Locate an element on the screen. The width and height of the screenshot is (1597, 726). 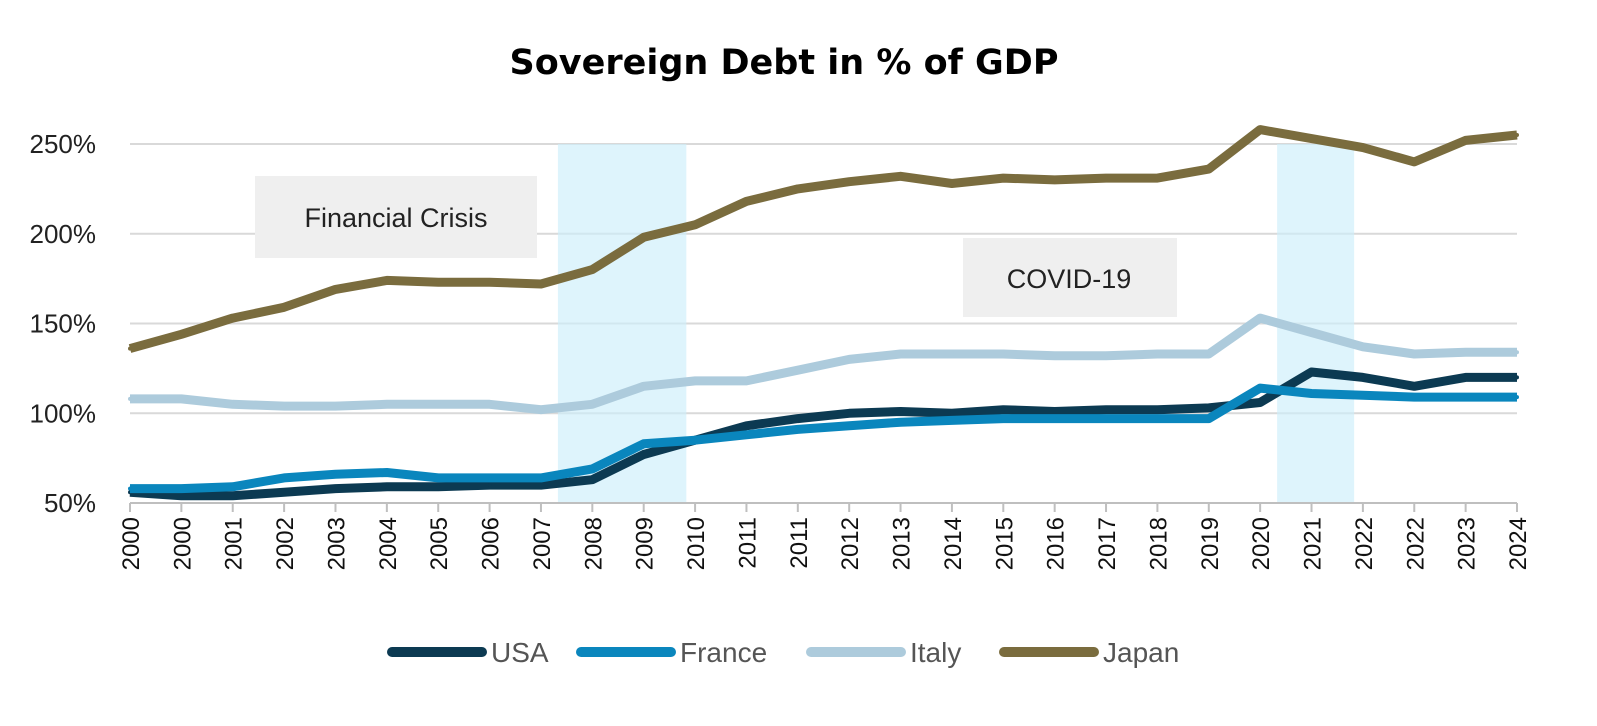
x-tick-label: 2006 is located at coordinates (491, 543).